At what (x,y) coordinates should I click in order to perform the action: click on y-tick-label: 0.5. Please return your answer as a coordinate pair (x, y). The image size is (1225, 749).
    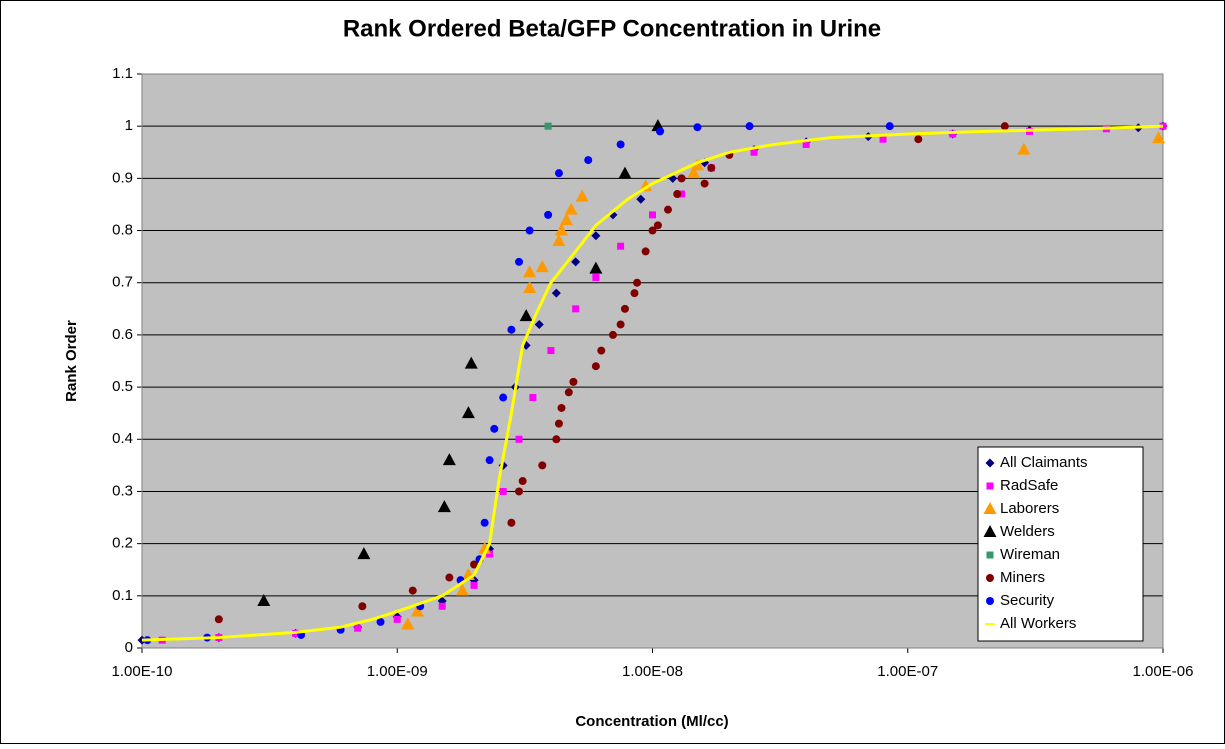
    Looking at the image, I should click on (122, 386).